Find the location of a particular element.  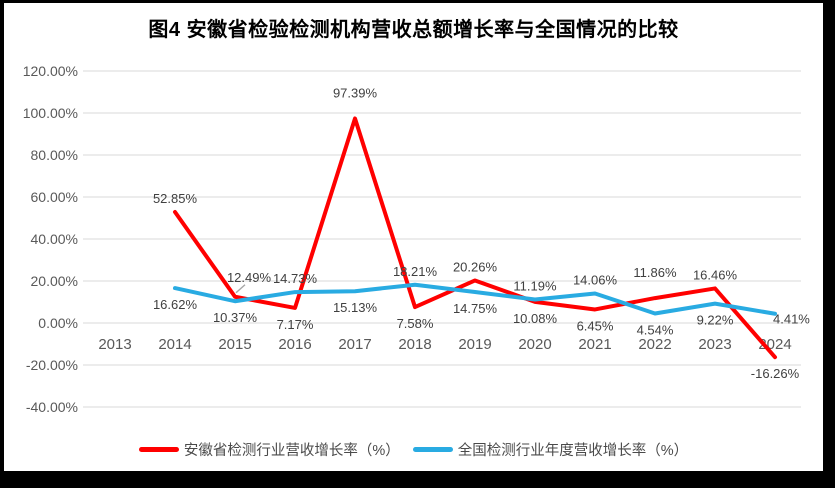

x-axis-tick-label: 2017 is located at coordinates (354, 344).